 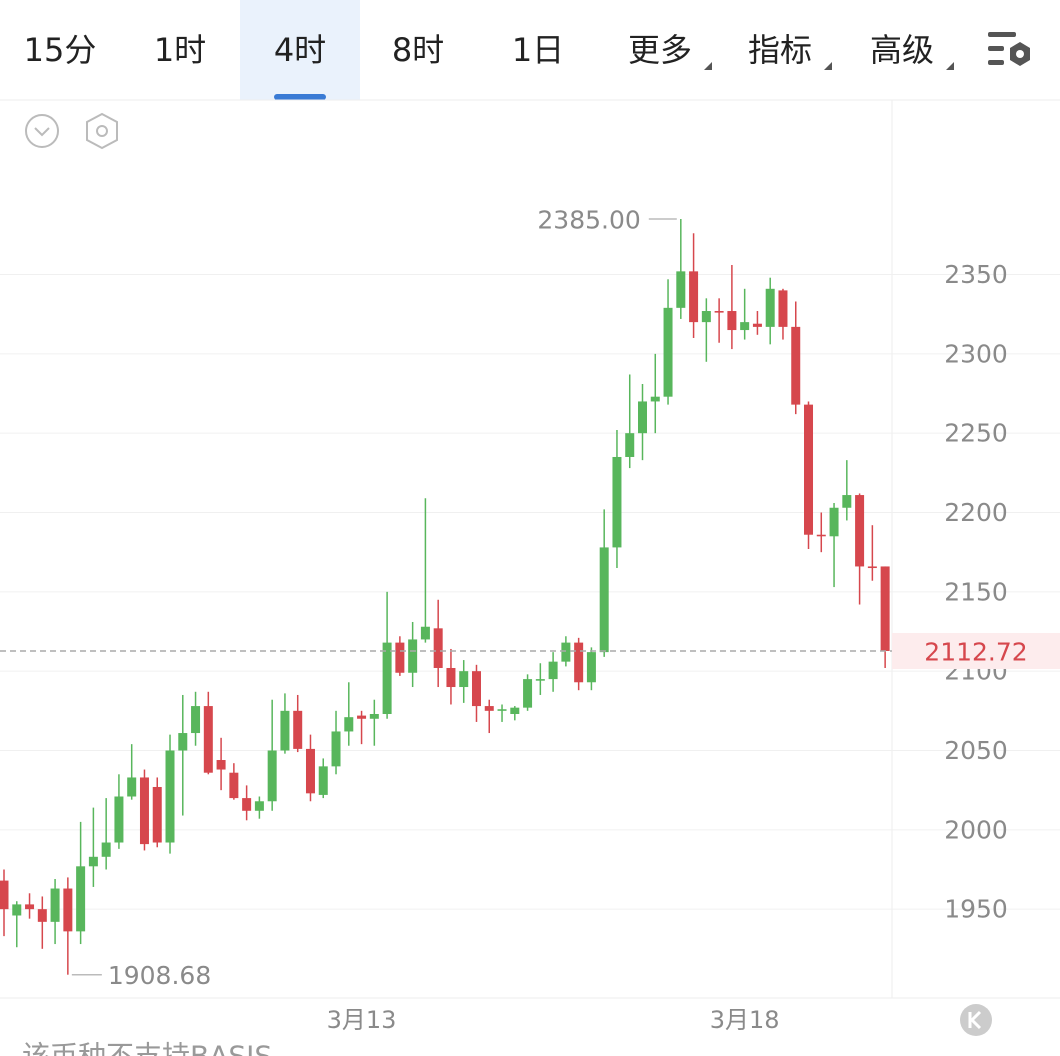 I want to click on tab: 更多, so click(x=660, y=50).